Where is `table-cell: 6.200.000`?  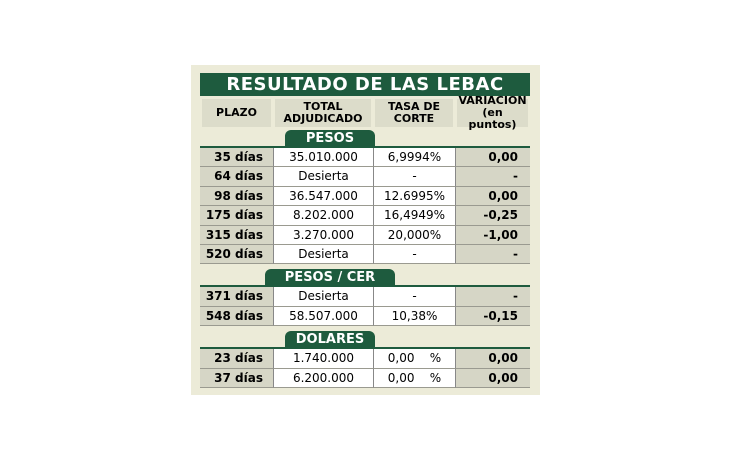
table-cell: 6.200.000 is located at coordinates (323, 378).